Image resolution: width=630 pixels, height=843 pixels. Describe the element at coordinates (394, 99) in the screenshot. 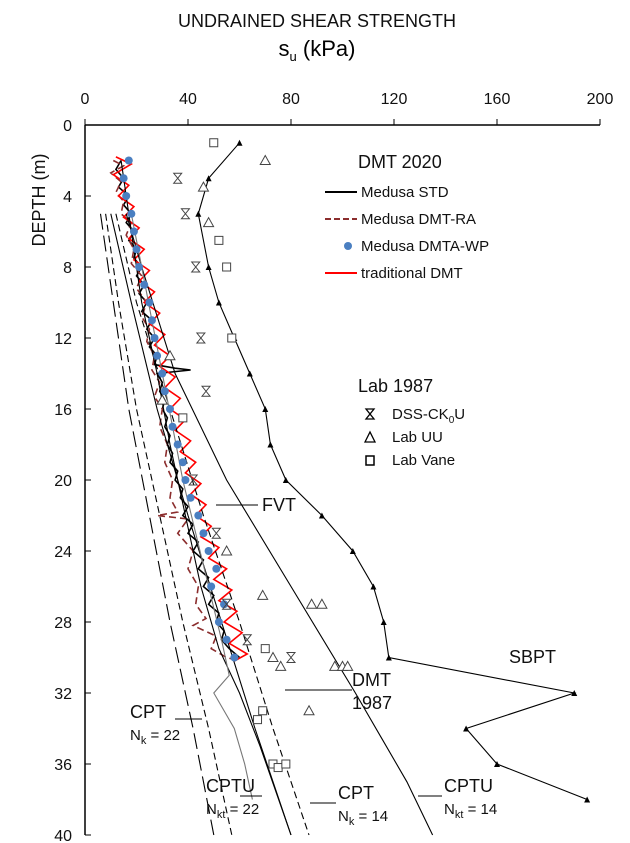

I see `x-tick-label: 120` at that location.